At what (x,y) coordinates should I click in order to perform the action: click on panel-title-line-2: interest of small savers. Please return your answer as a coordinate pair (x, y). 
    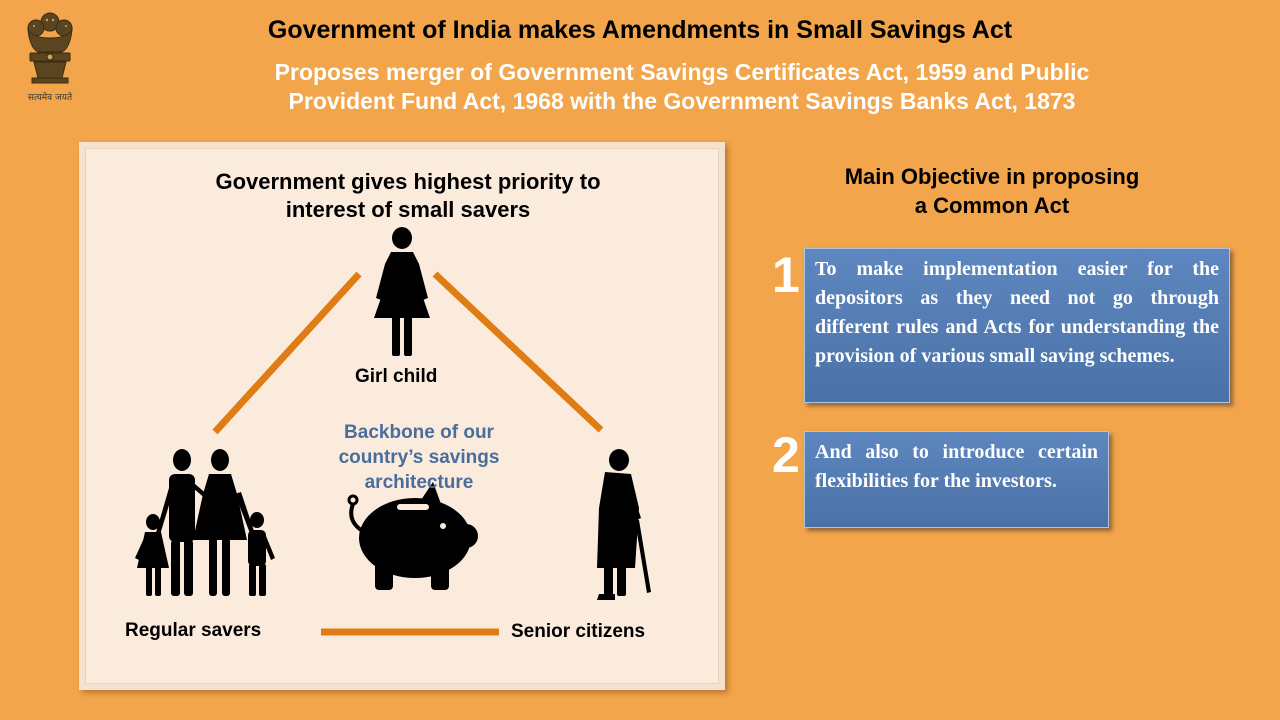
    Looking at the image, I should click on (408, 209).